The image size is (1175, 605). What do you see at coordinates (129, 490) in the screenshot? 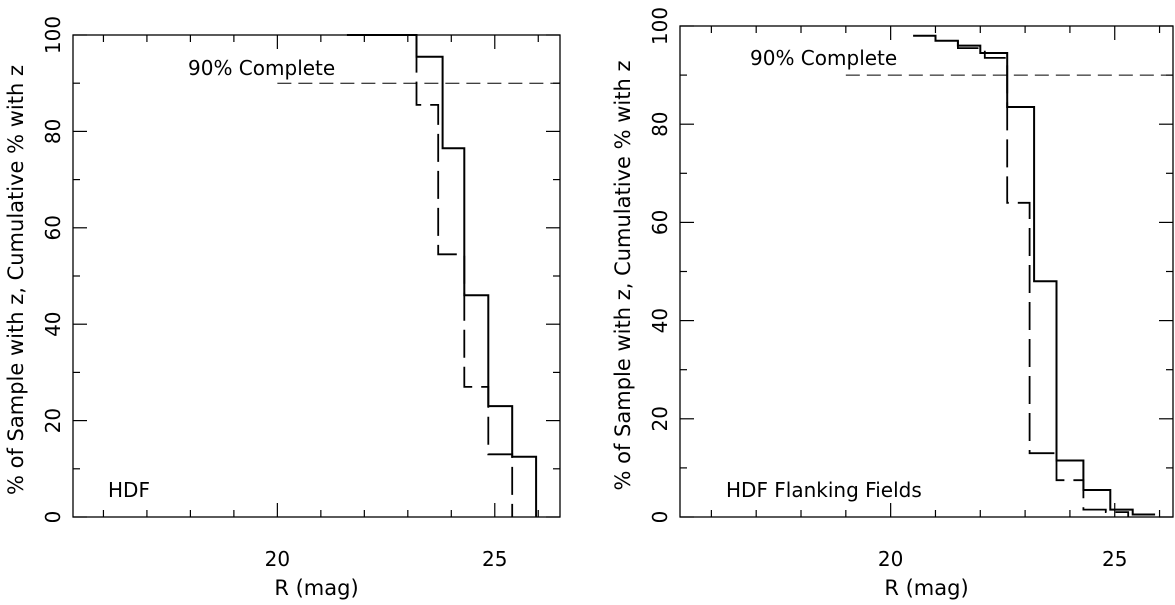
I see `field-label: HDF` at bounding box center [129, 490].